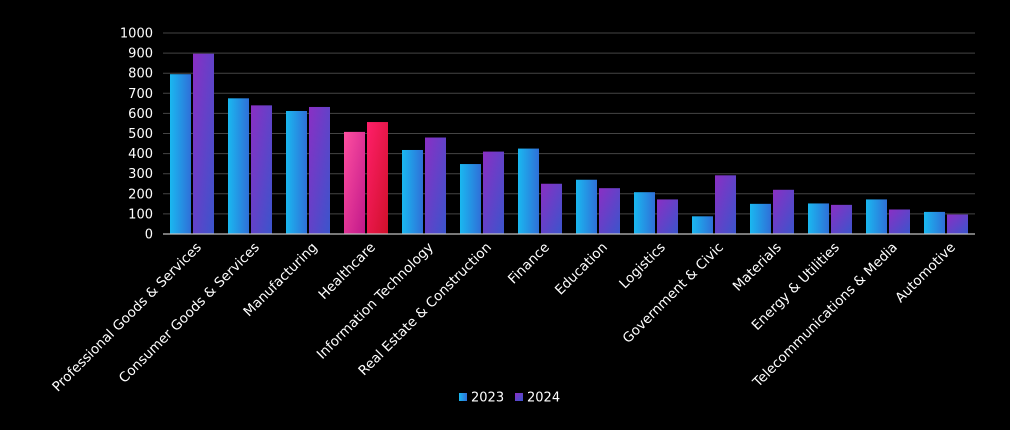  Describe the element at coordinates (140, 134) in the screenshot. I see `y-tick-label: 500` at that location.